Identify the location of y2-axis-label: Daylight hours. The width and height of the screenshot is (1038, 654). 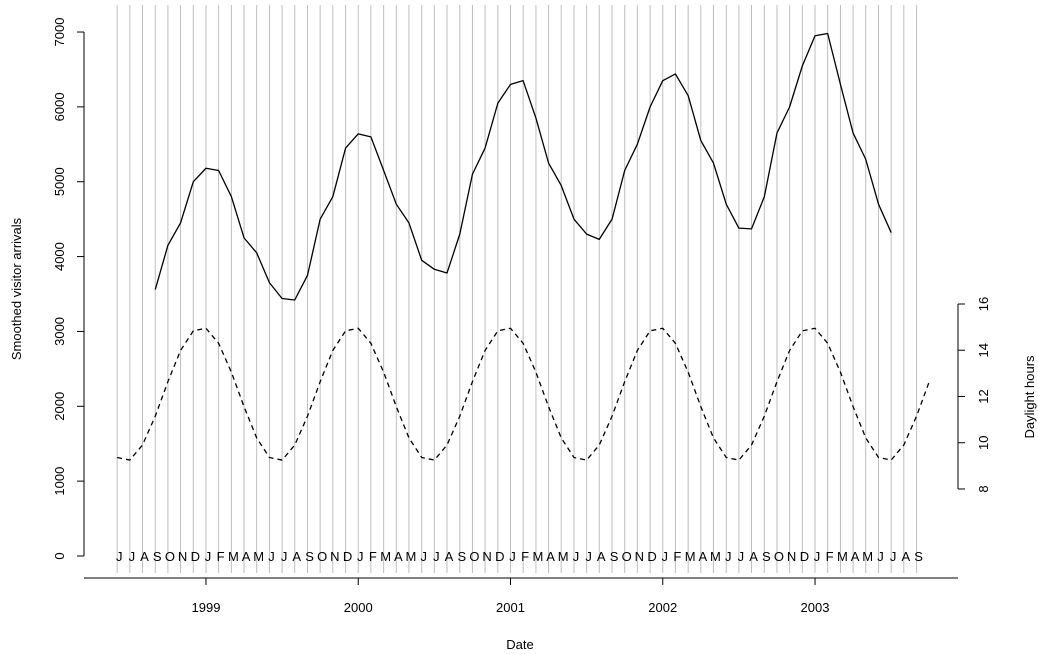
(1029, 397).